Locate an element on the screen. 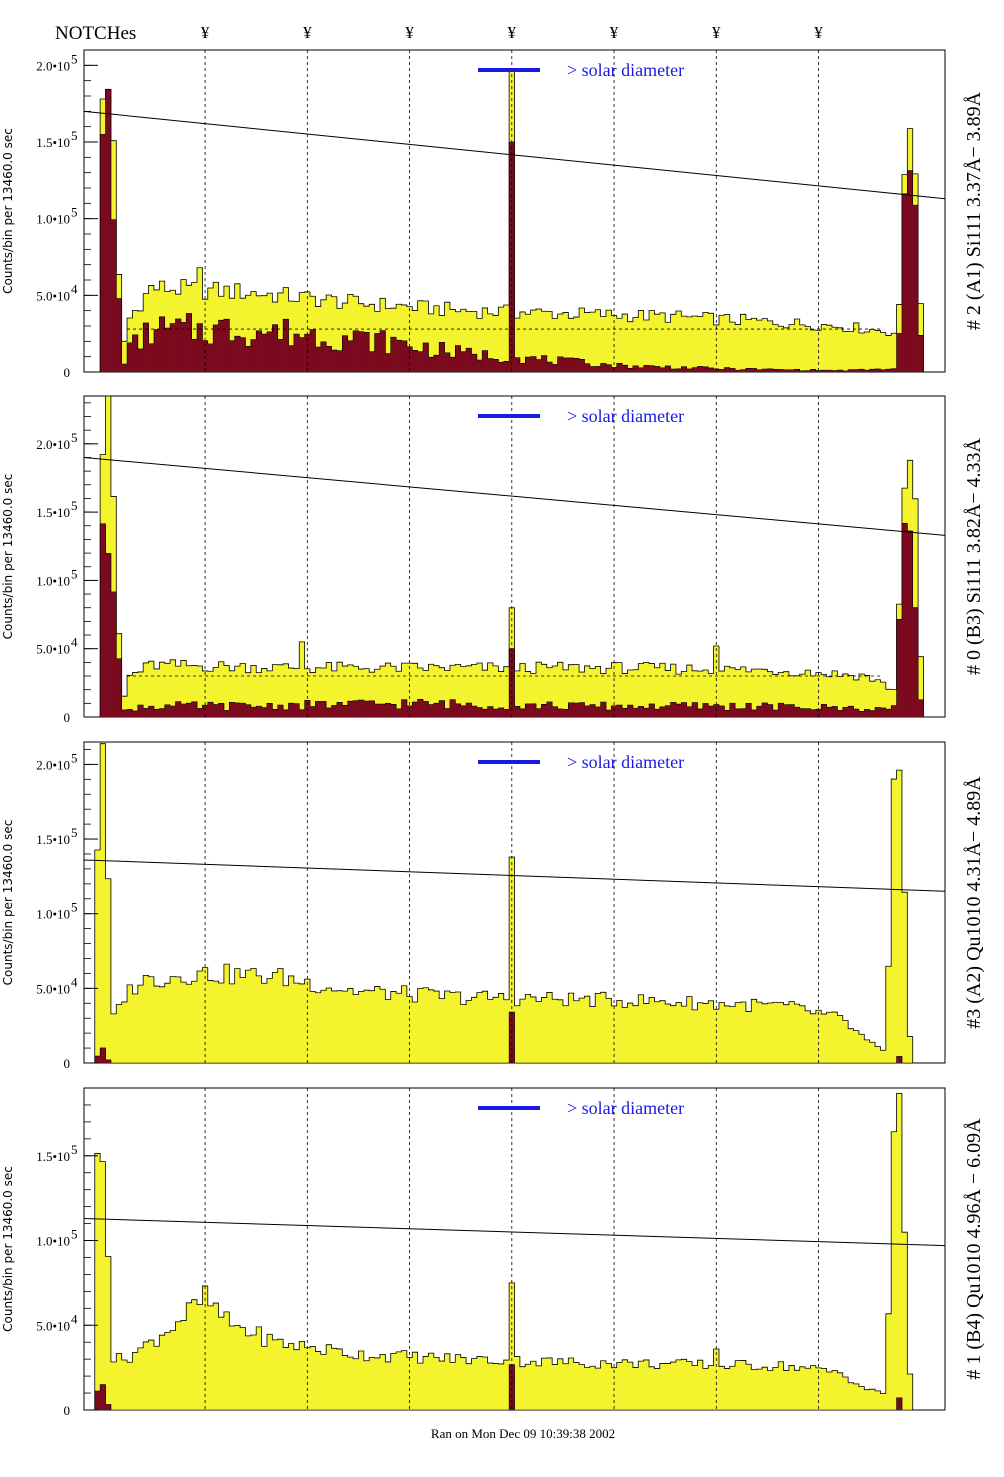 The image size is (1004, 1477). y-tick-label: 1.5•10 is located at coordinates (53, 512).